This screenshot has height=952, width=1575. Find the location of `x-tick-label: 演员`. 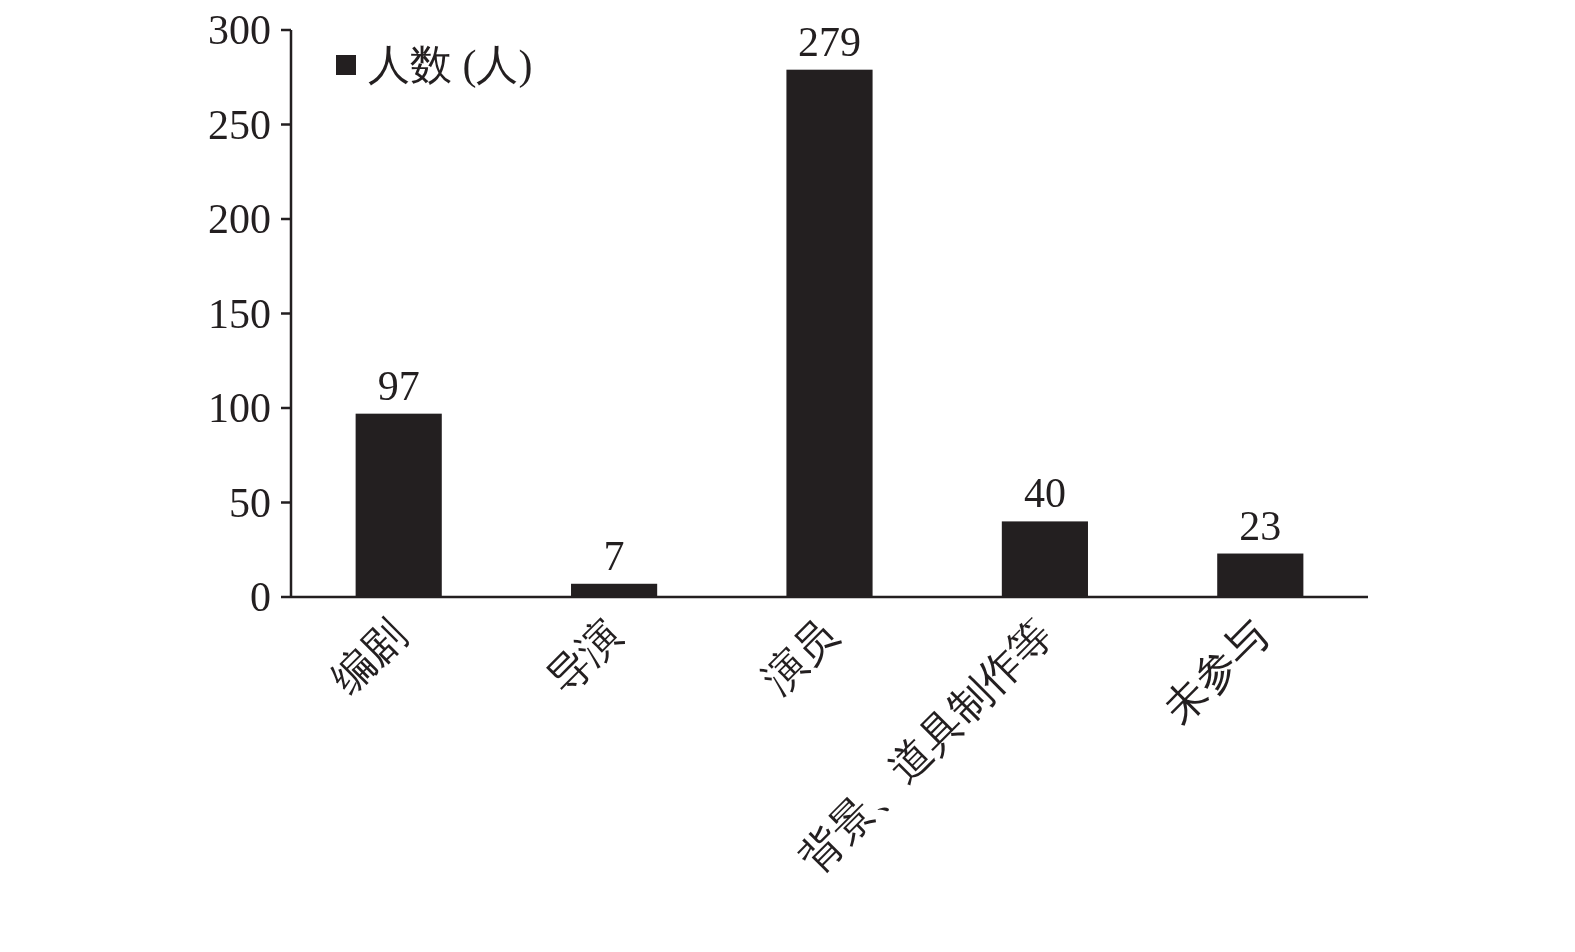

x-tick-label: 演员 is located at coordinates (799, 656).